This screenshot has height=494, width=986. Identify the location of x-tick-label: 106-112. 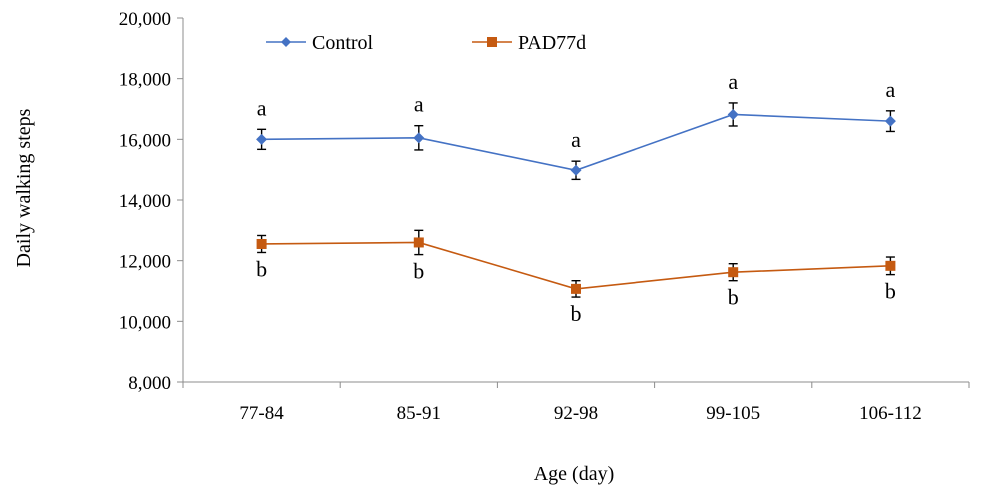
(890, 413).